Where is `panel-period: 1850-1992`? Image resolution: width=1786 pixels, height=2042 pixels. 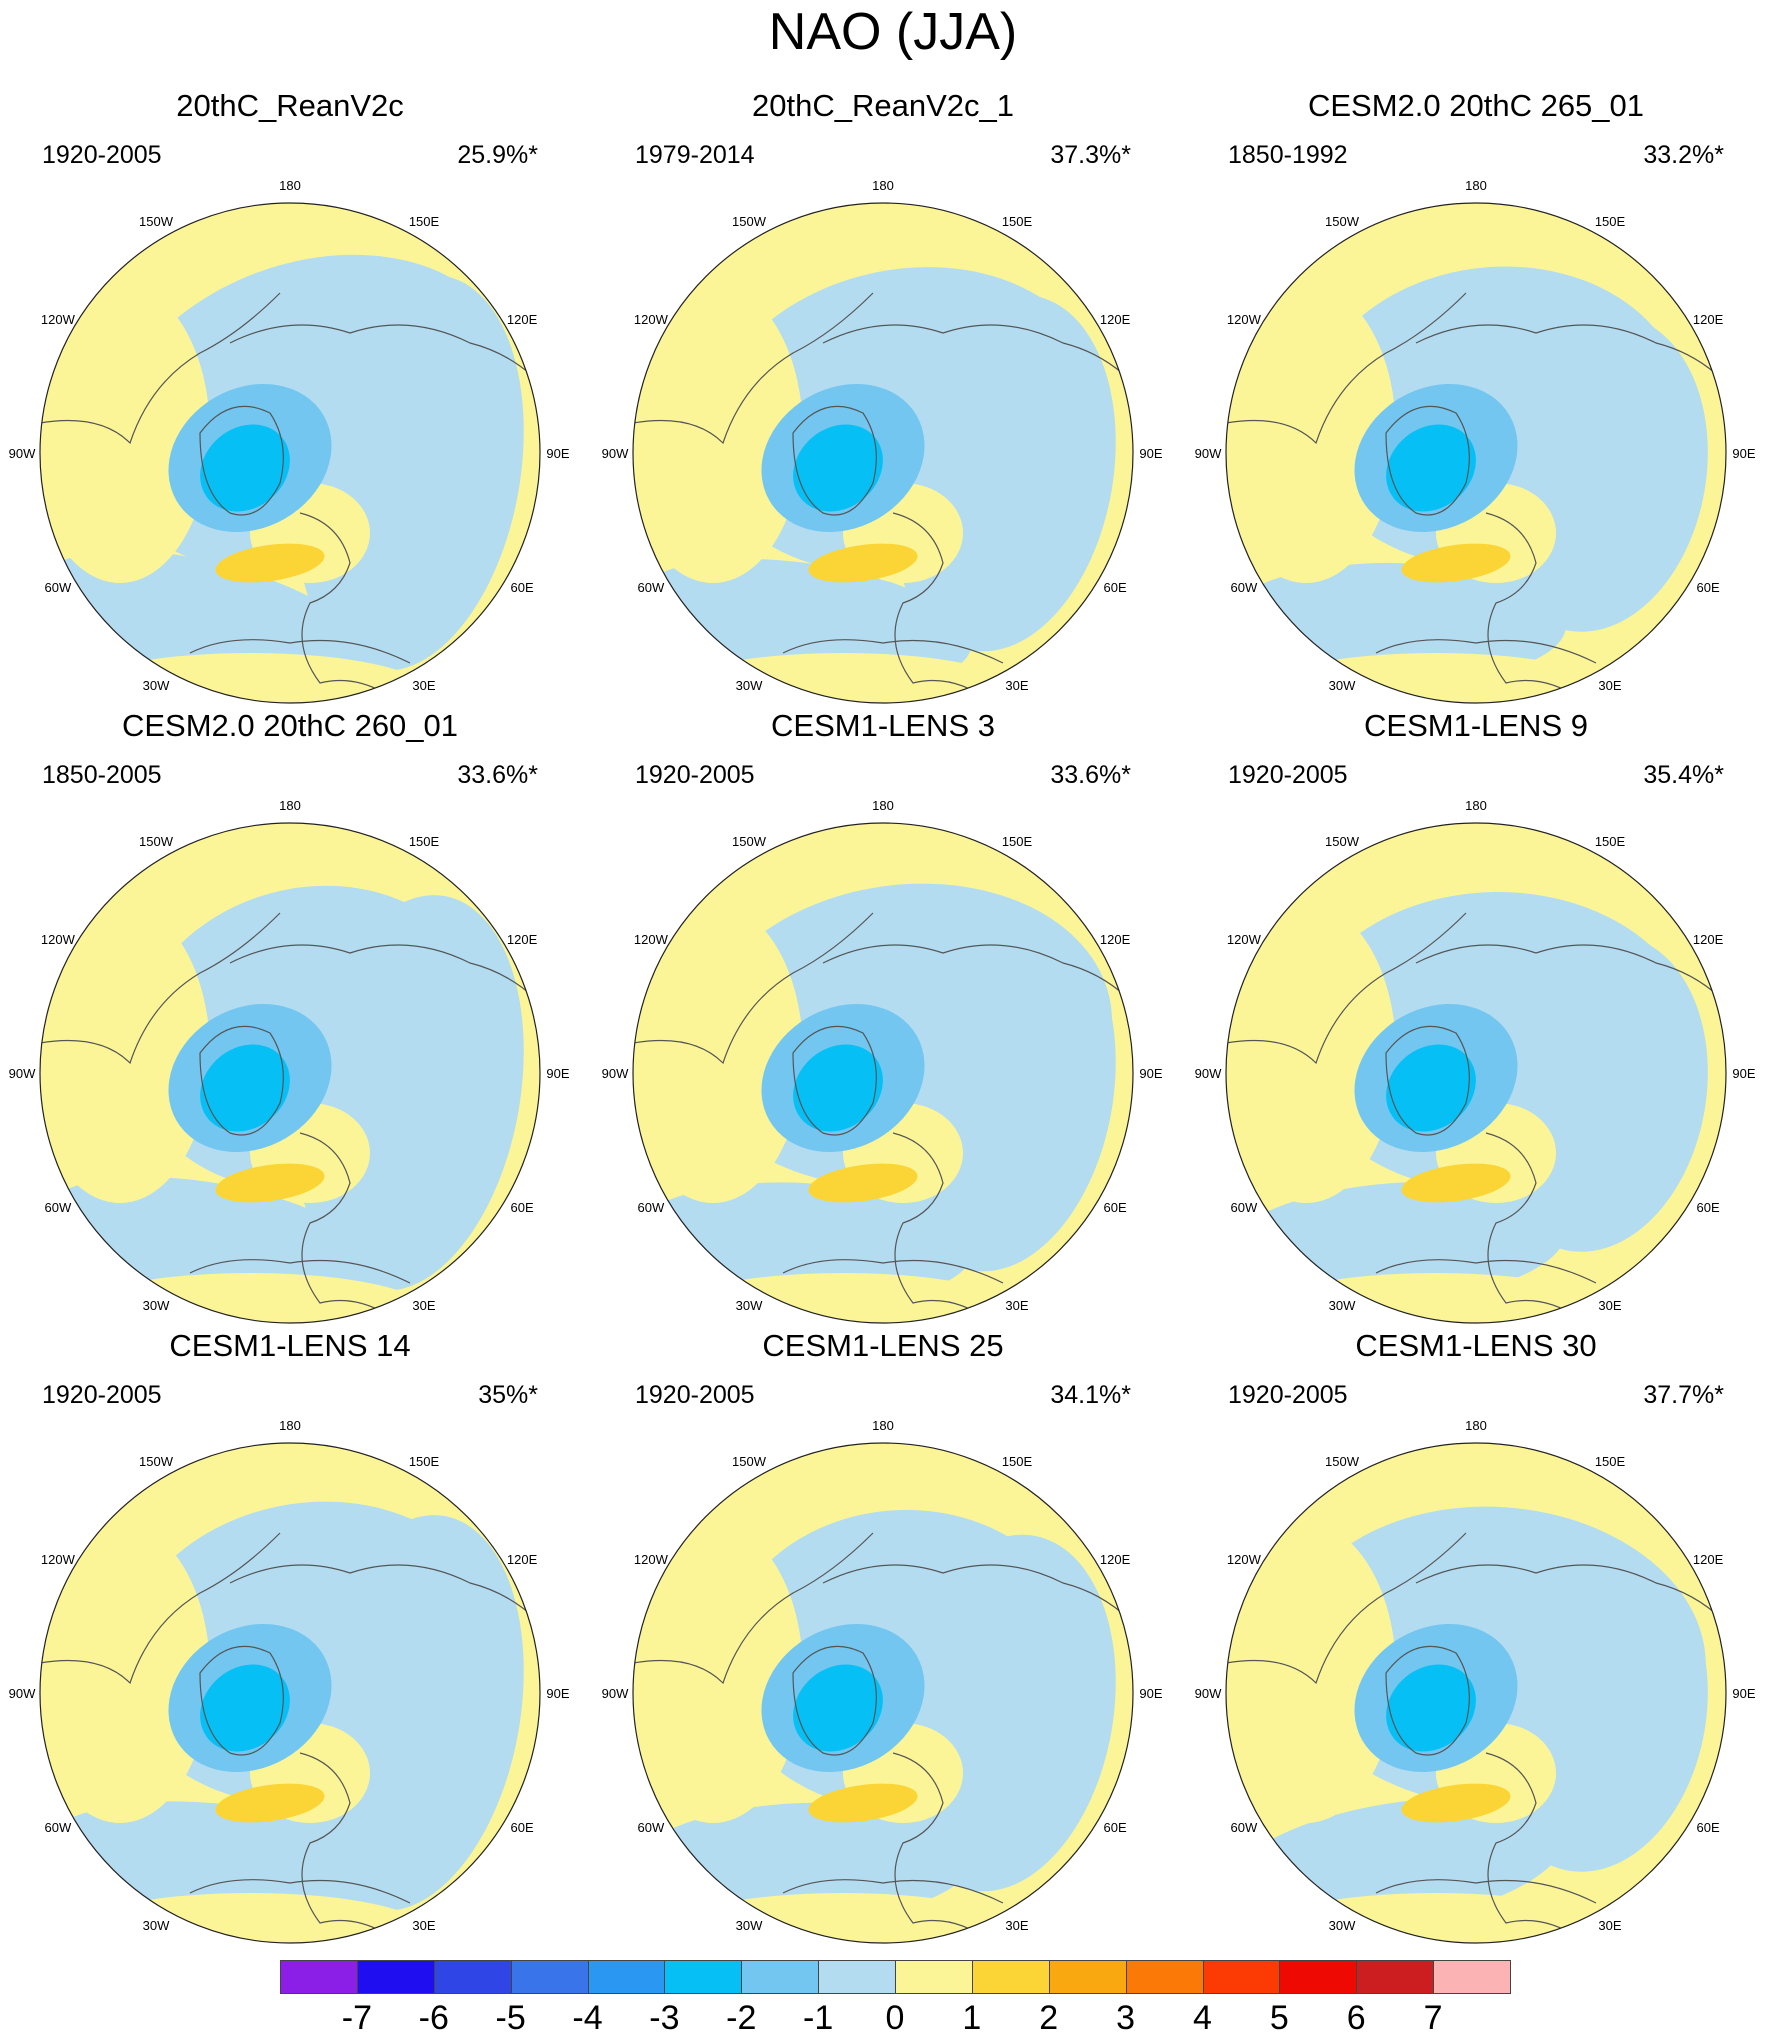
panel-period: 1850-1992 is located at coordinates (1288, 155).